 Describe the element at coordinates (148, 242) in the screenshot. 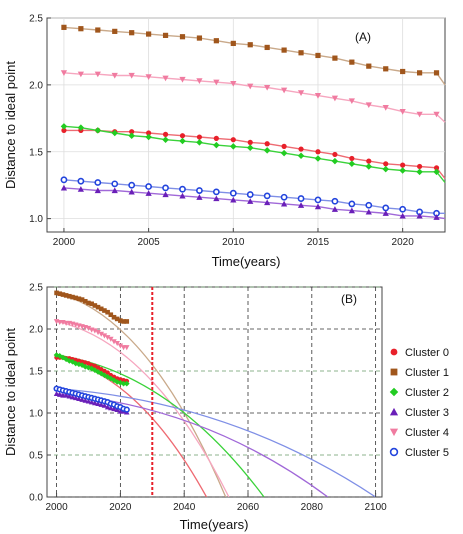

I see `x-tick-label: 2005` at that location.